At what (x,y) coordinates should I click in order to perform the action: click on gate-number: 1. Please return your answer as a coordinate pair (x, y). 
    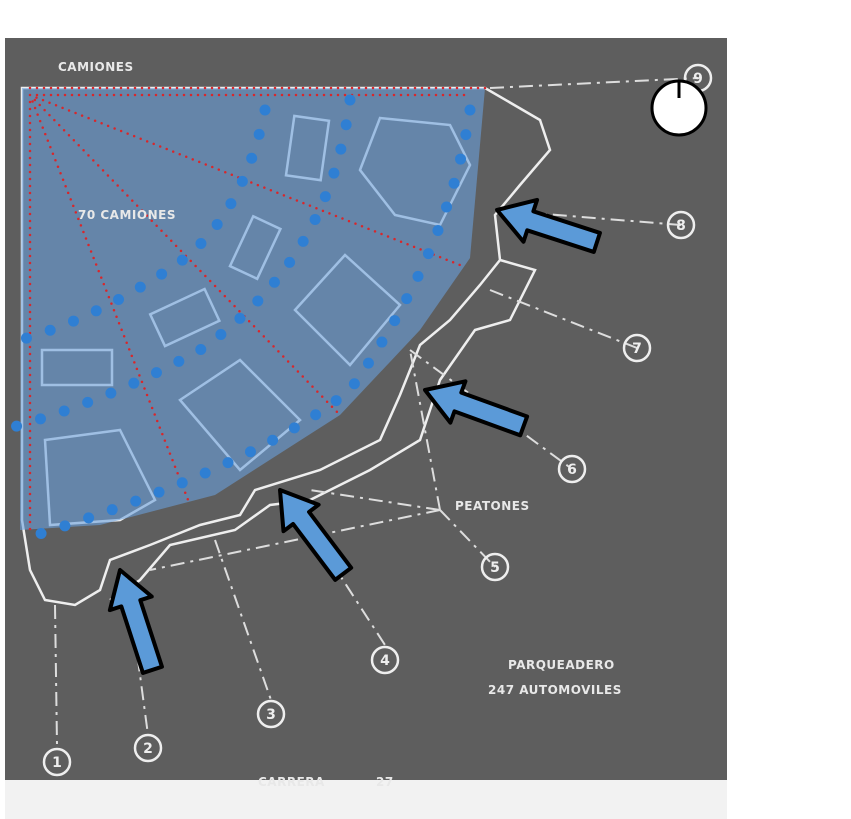
    Looking at the image, I should click on (57, 763).